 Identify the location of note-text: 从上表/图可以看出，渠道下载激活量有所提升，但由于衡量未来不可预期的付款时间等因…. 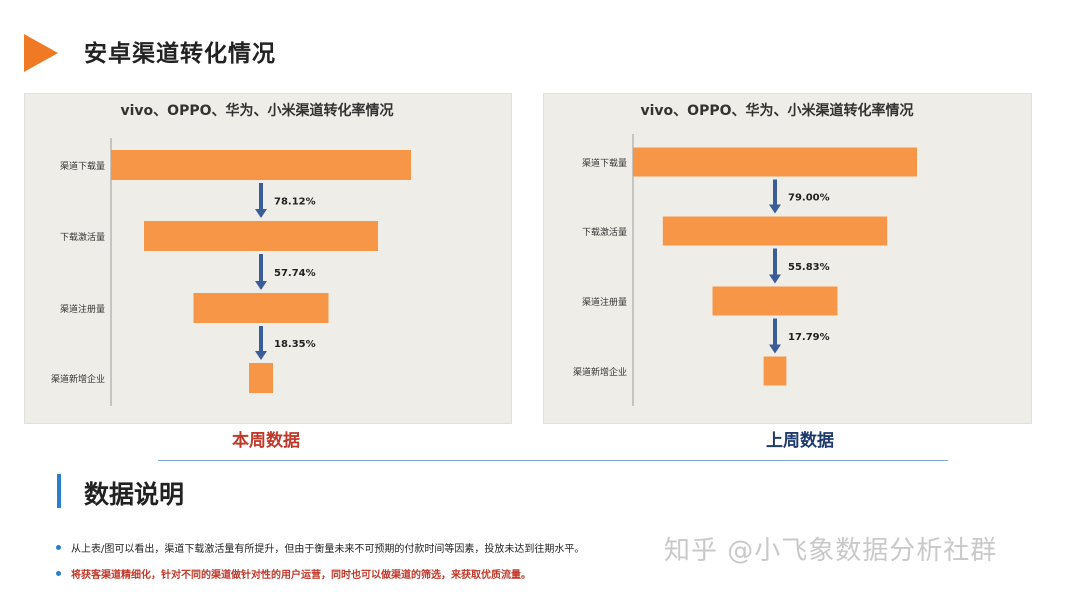
(328, 549).